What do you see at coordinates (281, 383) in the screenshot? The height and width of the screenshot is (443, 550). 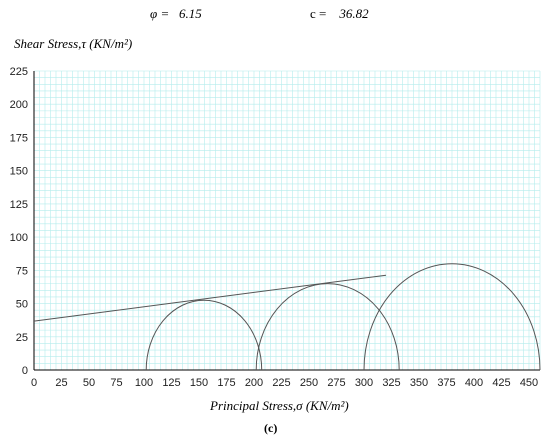 I see `x-tick-label: 225` at bounding box center [281, 383].